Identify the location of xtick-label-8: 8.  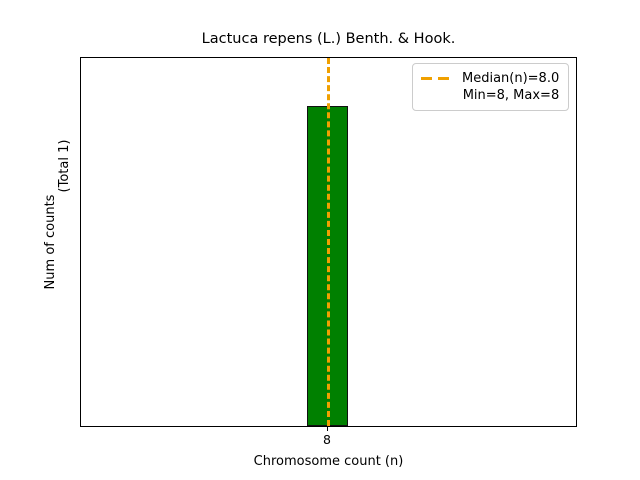
(327, 439).